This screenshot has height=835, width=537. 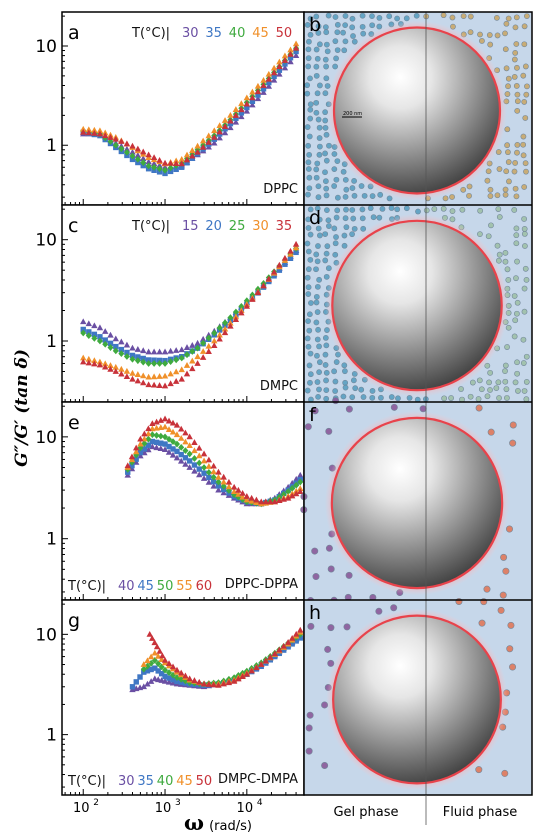 What do you see at coordinates (139, 586) in the screenshot?
I see `legend-e: T(°C)| 40 45 50 55 60` at bounding box center [139, 586].